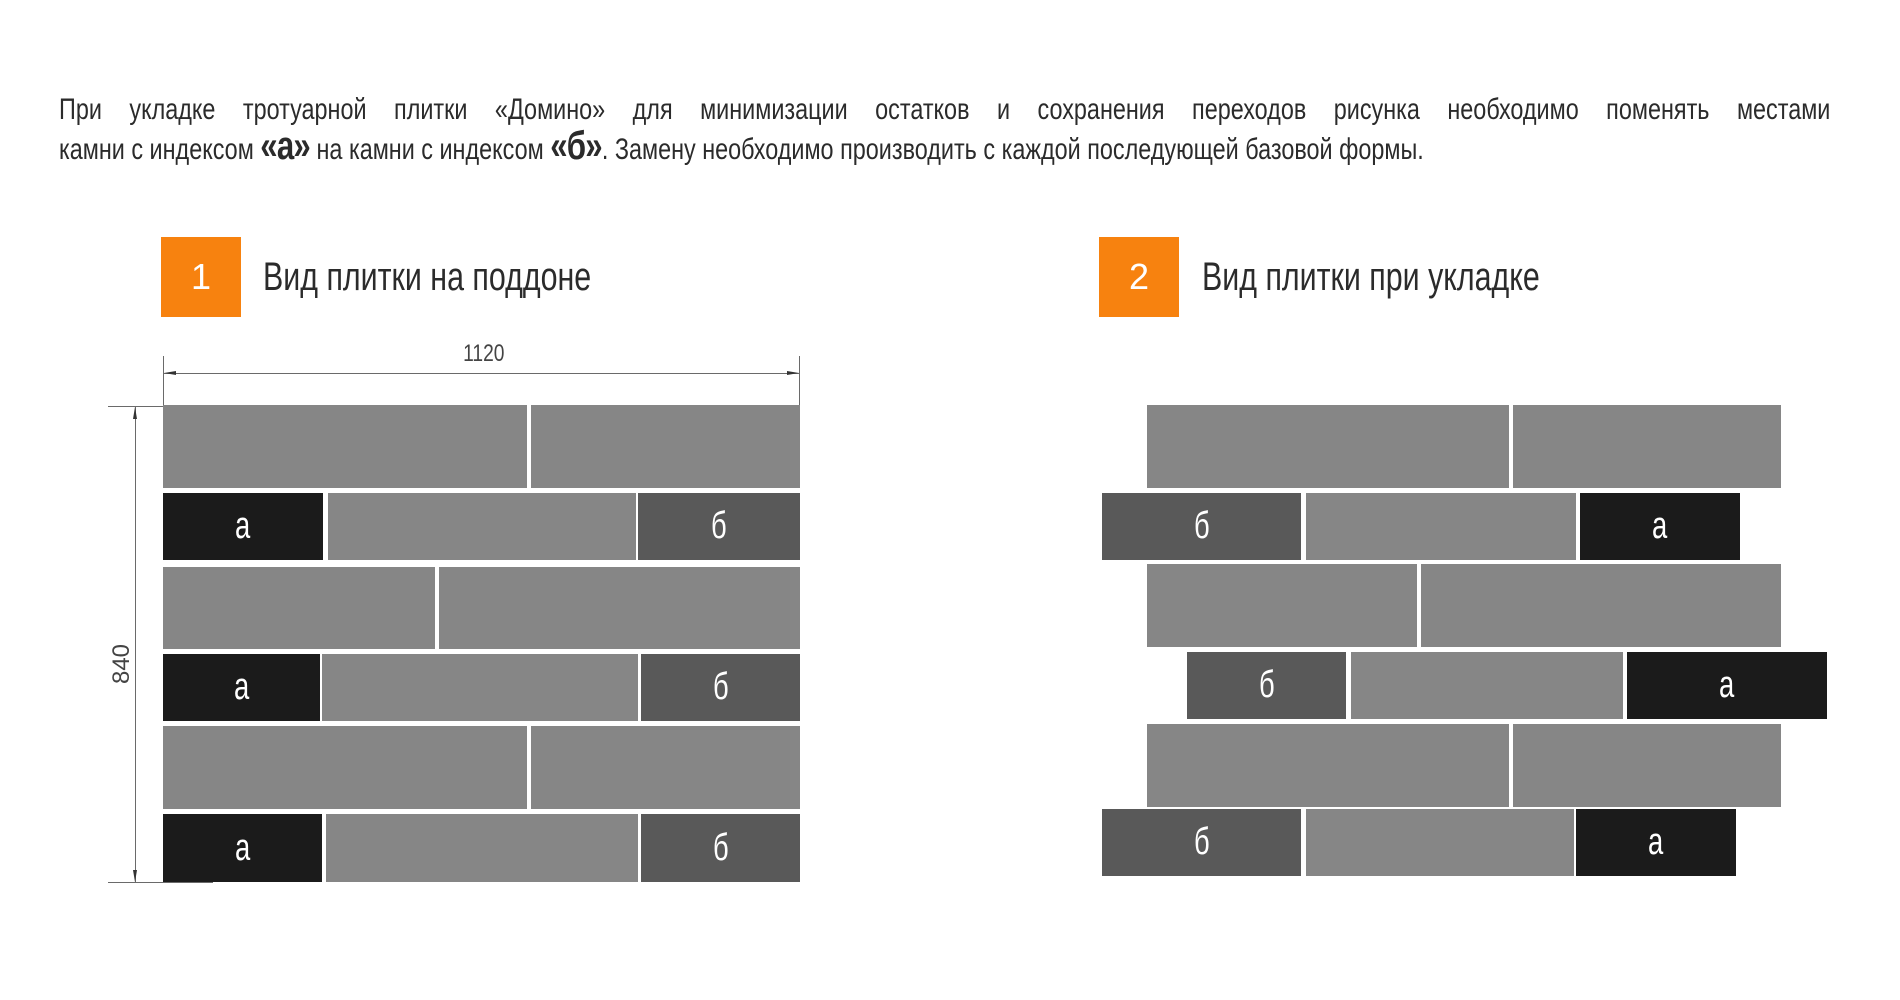  What do you see at coordinates (170, 373) in the screenshot?
I see `arrow-left-icon` at bounding box center [170, 373].